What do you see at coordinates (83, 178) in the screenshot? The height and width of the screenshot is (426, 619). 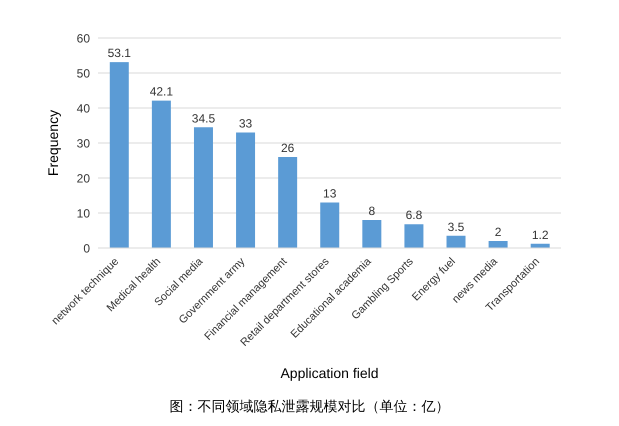 I see `y-tick-label: 20` at bounding box center [83, 178].